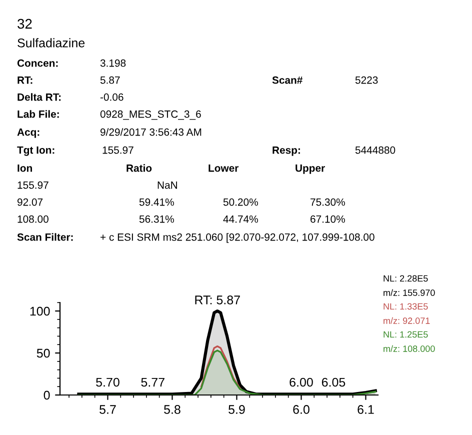 The width and height of the screenshot is (472, 435). I want to click on text: Scan Filter:, so click(45, 237).